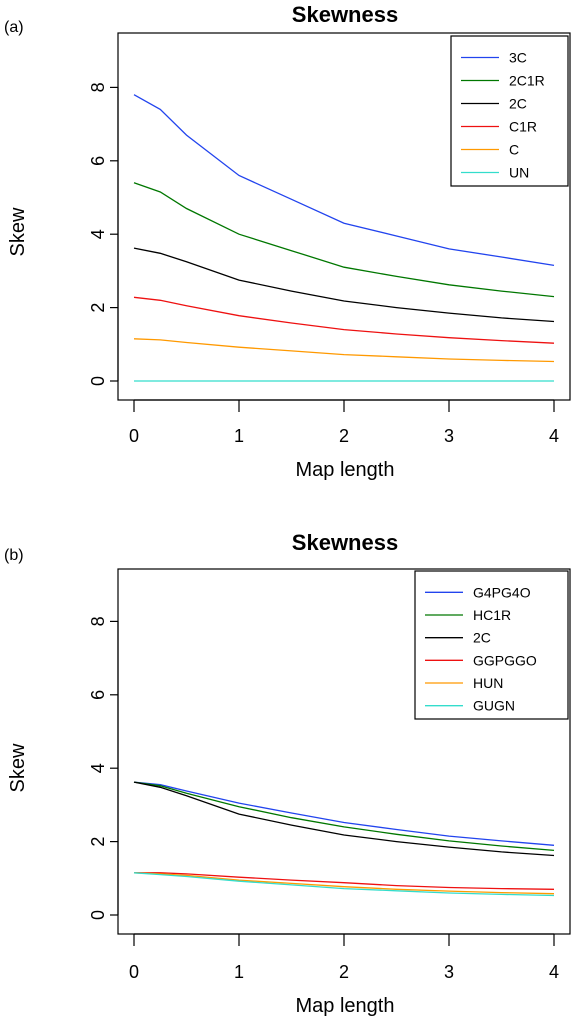  What do you see at coordinates (492, 615) in the screenshot?
I see `legend-entry: HC1R` at bounding box center [492, 615].